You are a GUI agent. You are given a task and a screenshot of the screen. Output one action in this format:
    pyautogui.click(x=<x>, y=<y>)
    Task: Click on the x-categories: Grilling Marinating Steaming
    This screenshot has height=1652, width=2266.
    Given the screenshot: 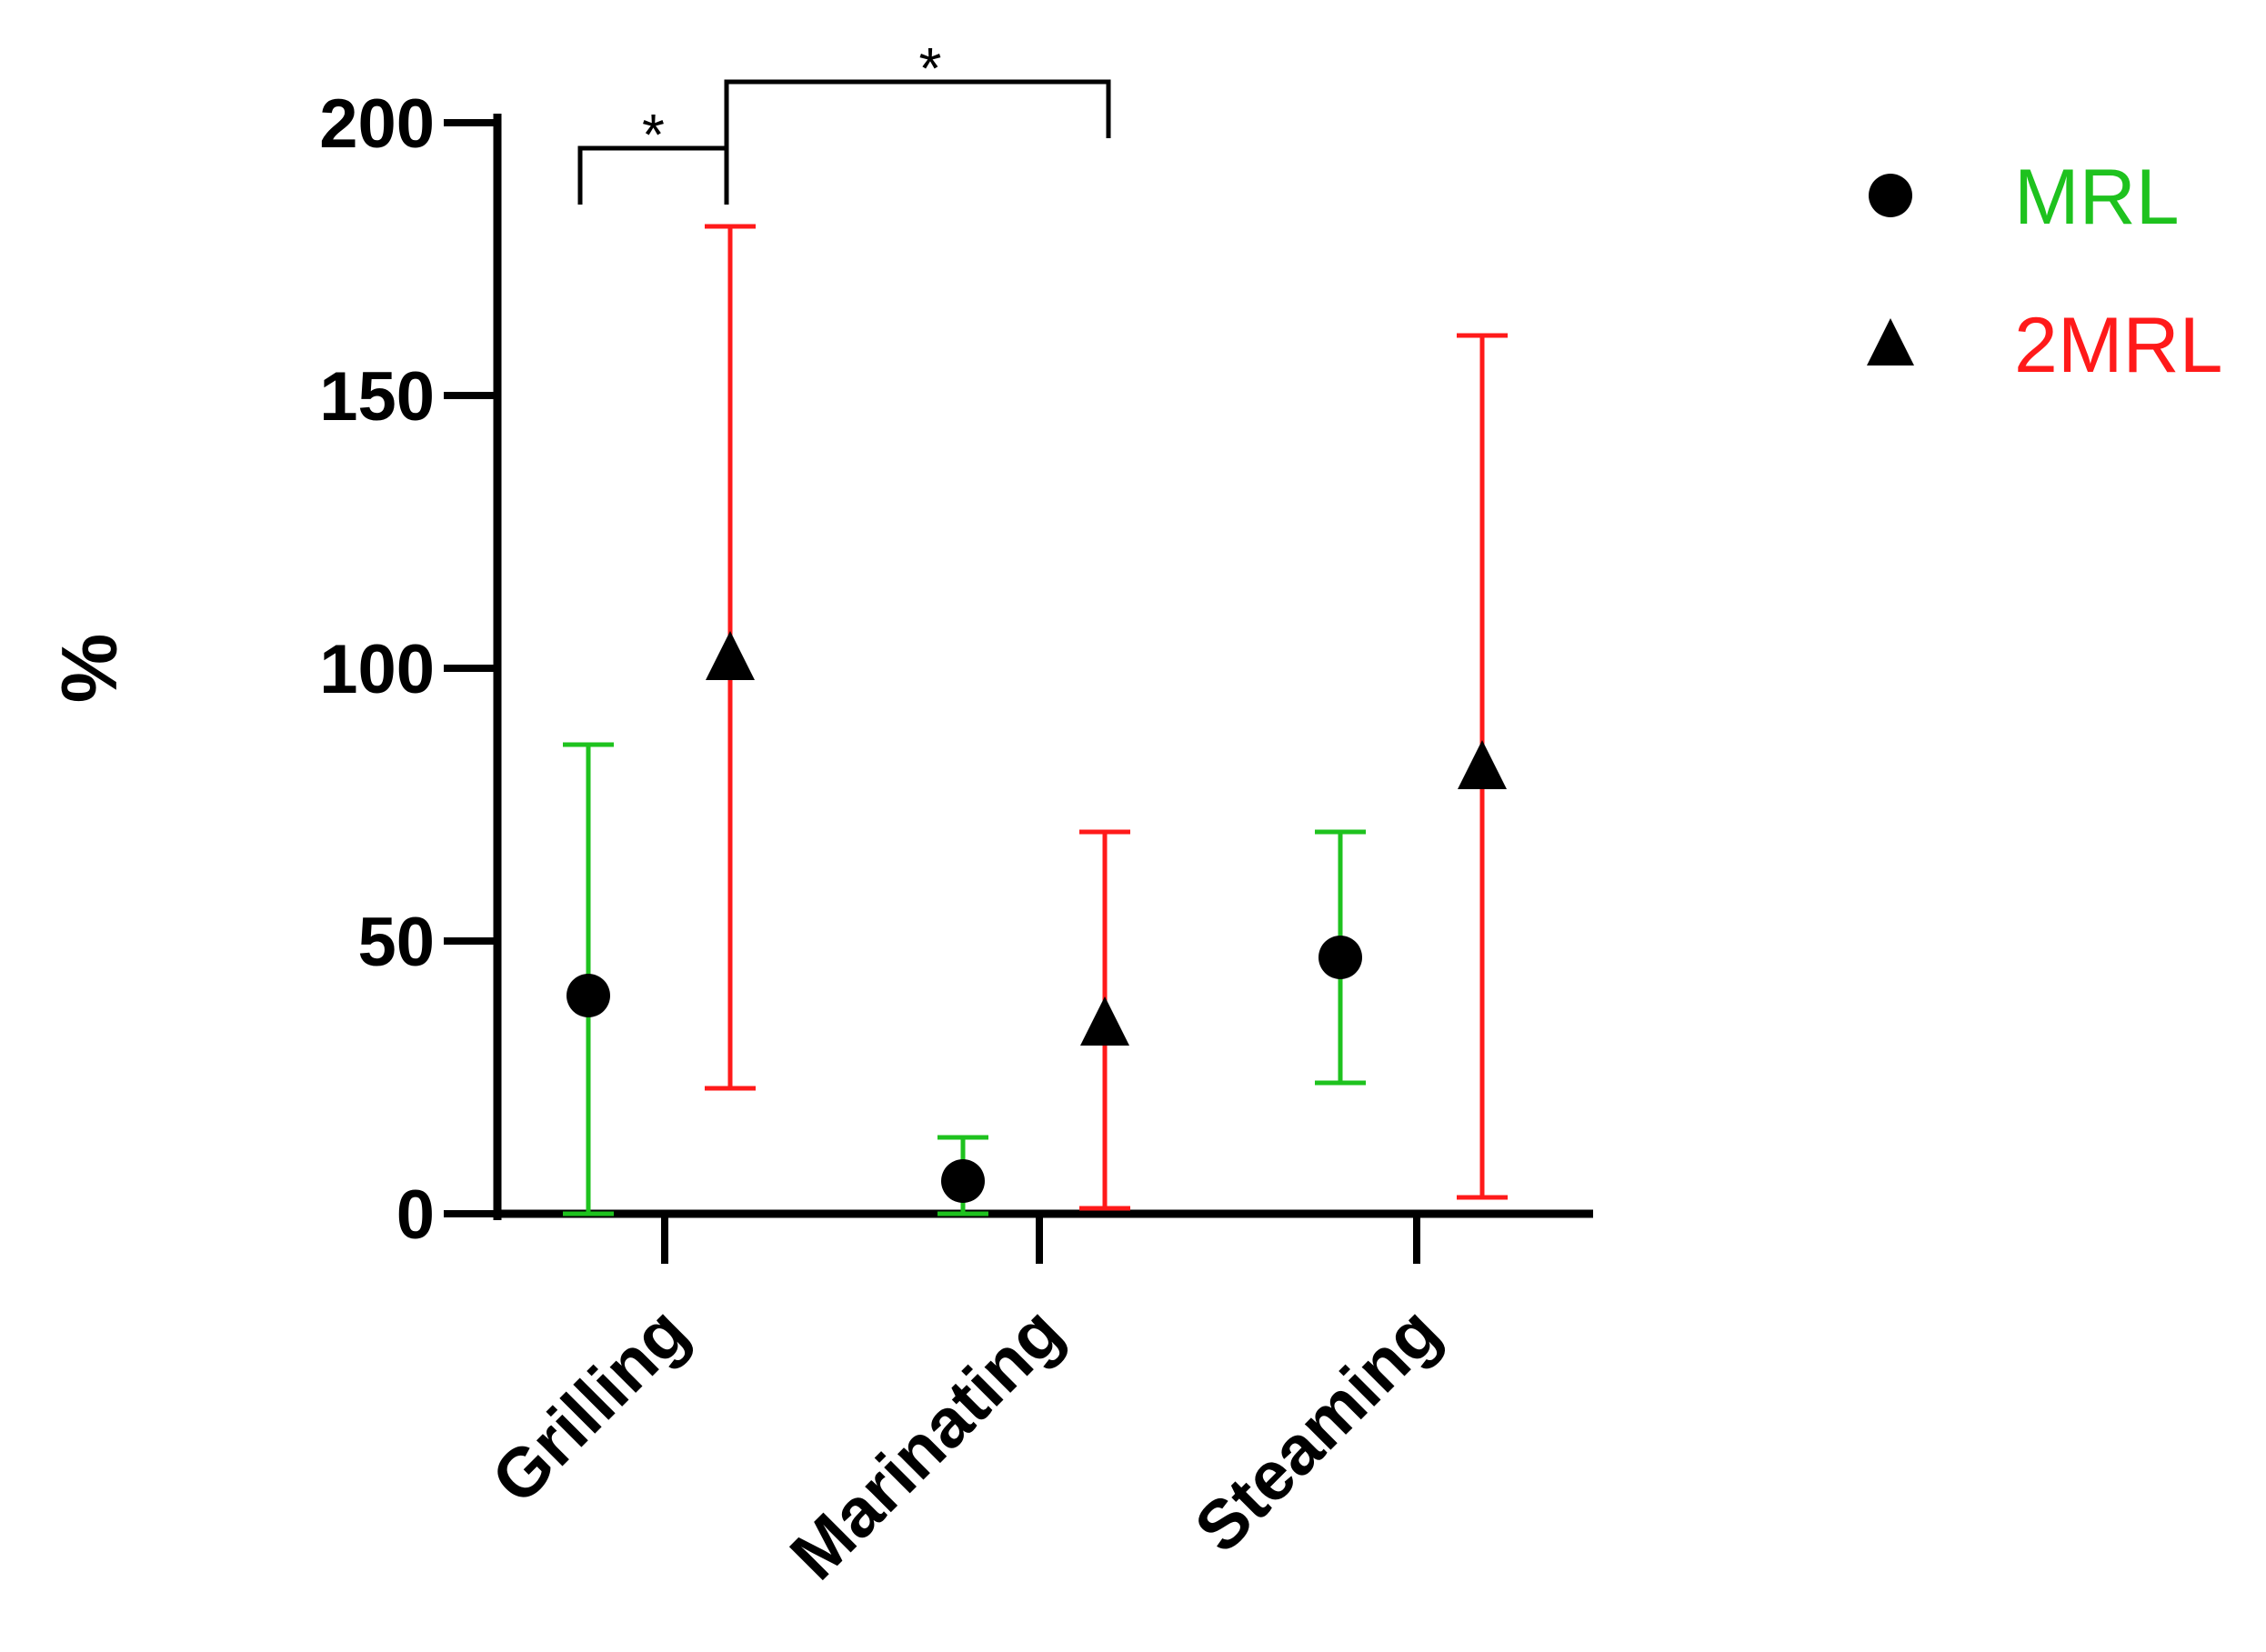 What is the action you would take?
    pyautogui.click(x=966, y=1405)
    